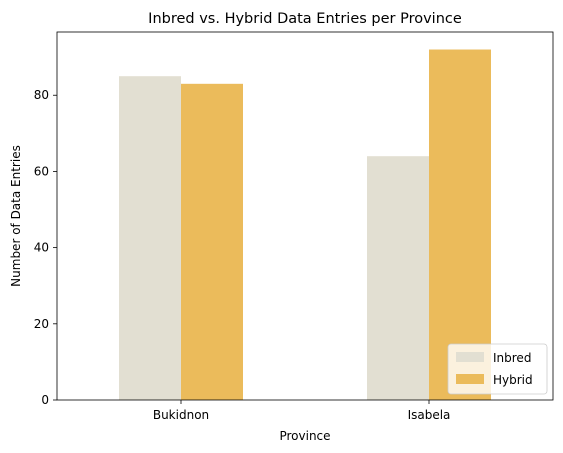 The width and height of the screenshot is (563, 453). What do you see at coordinates (429, 415) in the screenshot?
I see `x-tick-label: Isabela` at bounding box center [429, 415].